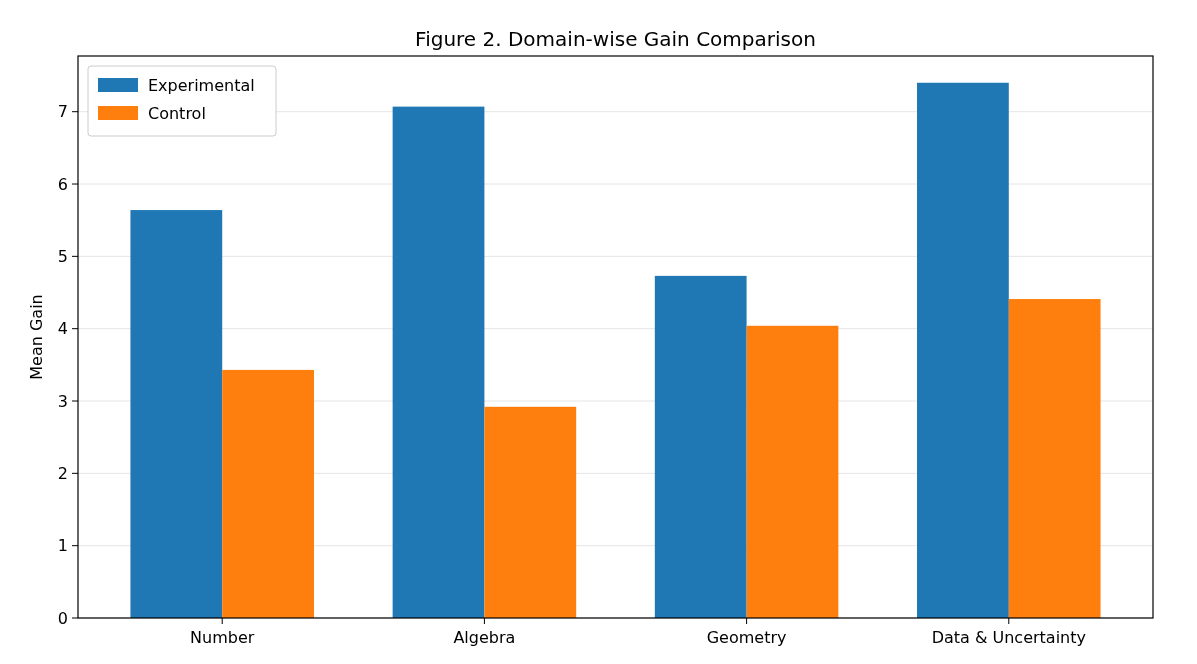  I want to click on x-tick-label: Number, so click(222, 637).